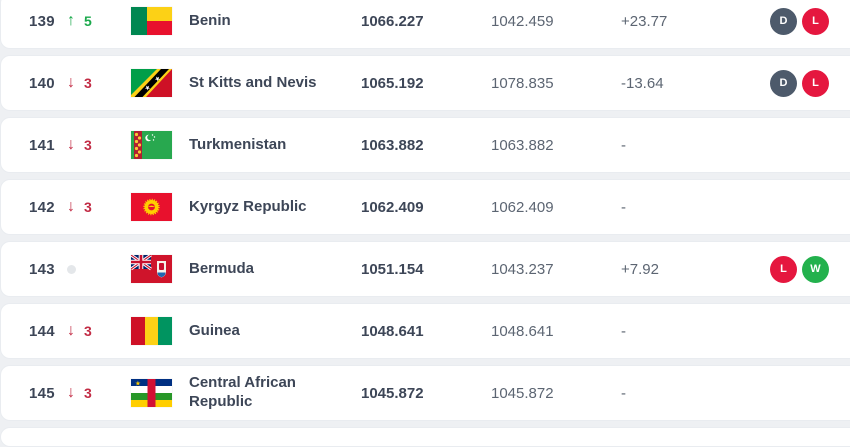  I want to click on result-badge-win: W, so click(815, 269).